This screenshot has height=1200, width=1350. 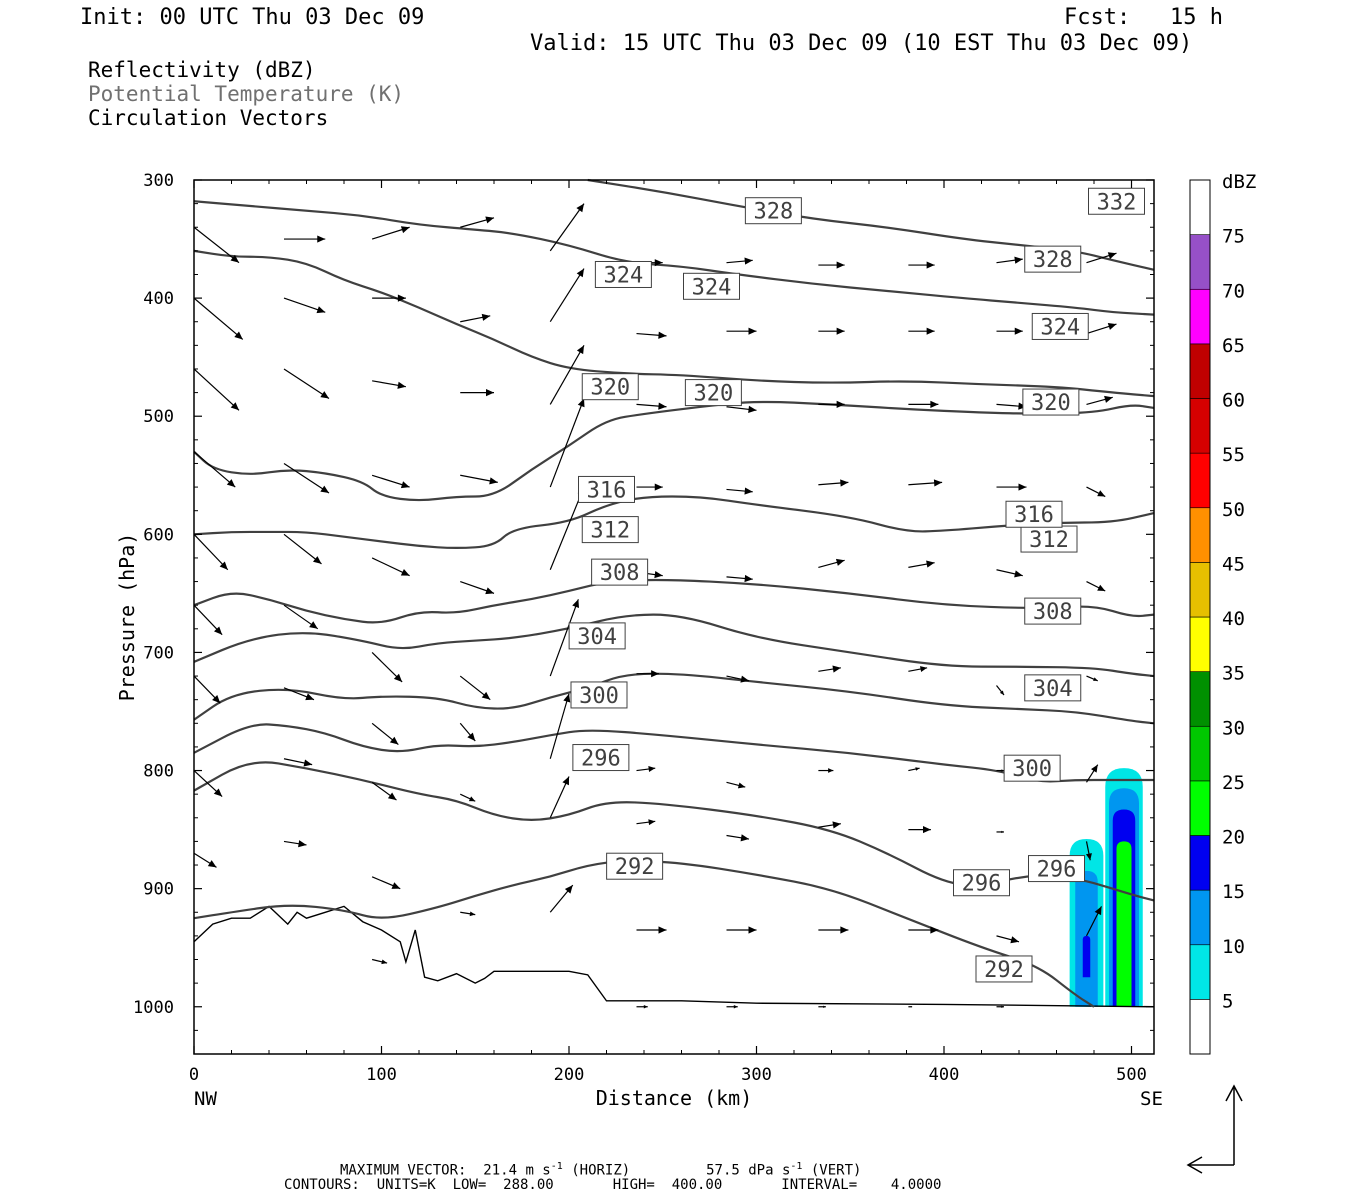 I want to click on x-tick-label: 100, so click(x=381, y=1075).